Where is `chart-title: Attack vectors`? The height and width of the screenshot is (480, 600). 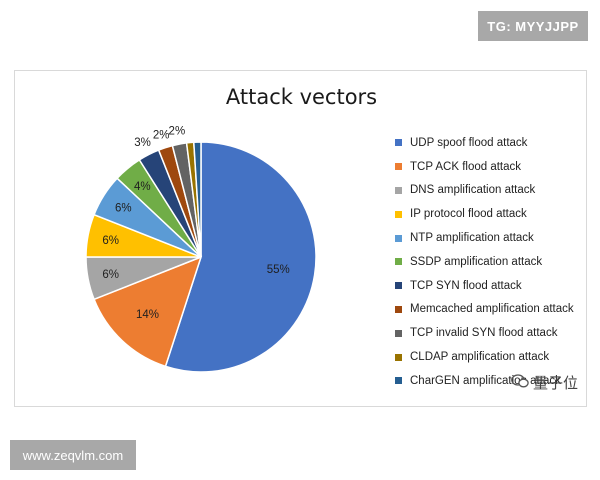 chart-title: Attack vectors is located at coordinates (301, 97).